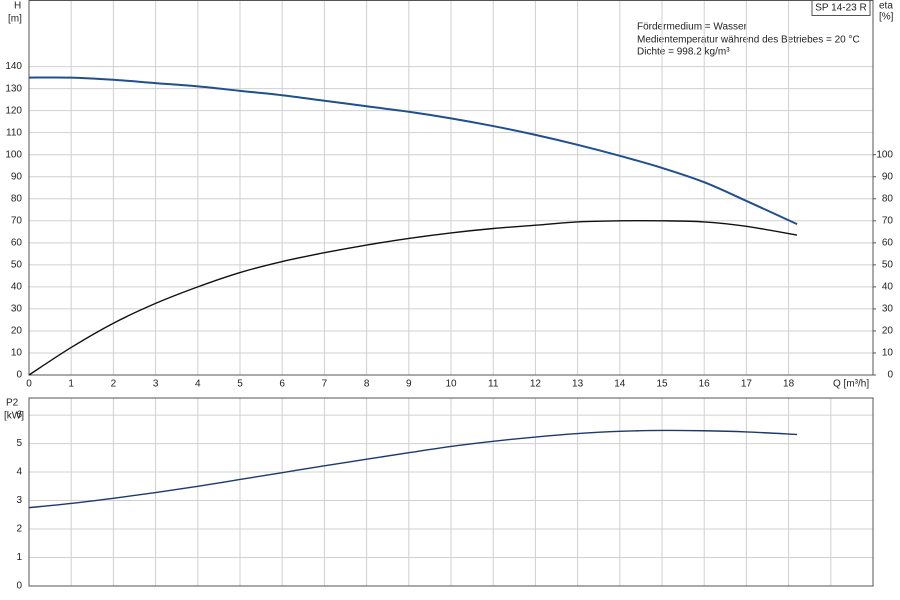 This screenshot has width=900, height=600. I want to click on x-tick-label: 10, so click(451, 384).